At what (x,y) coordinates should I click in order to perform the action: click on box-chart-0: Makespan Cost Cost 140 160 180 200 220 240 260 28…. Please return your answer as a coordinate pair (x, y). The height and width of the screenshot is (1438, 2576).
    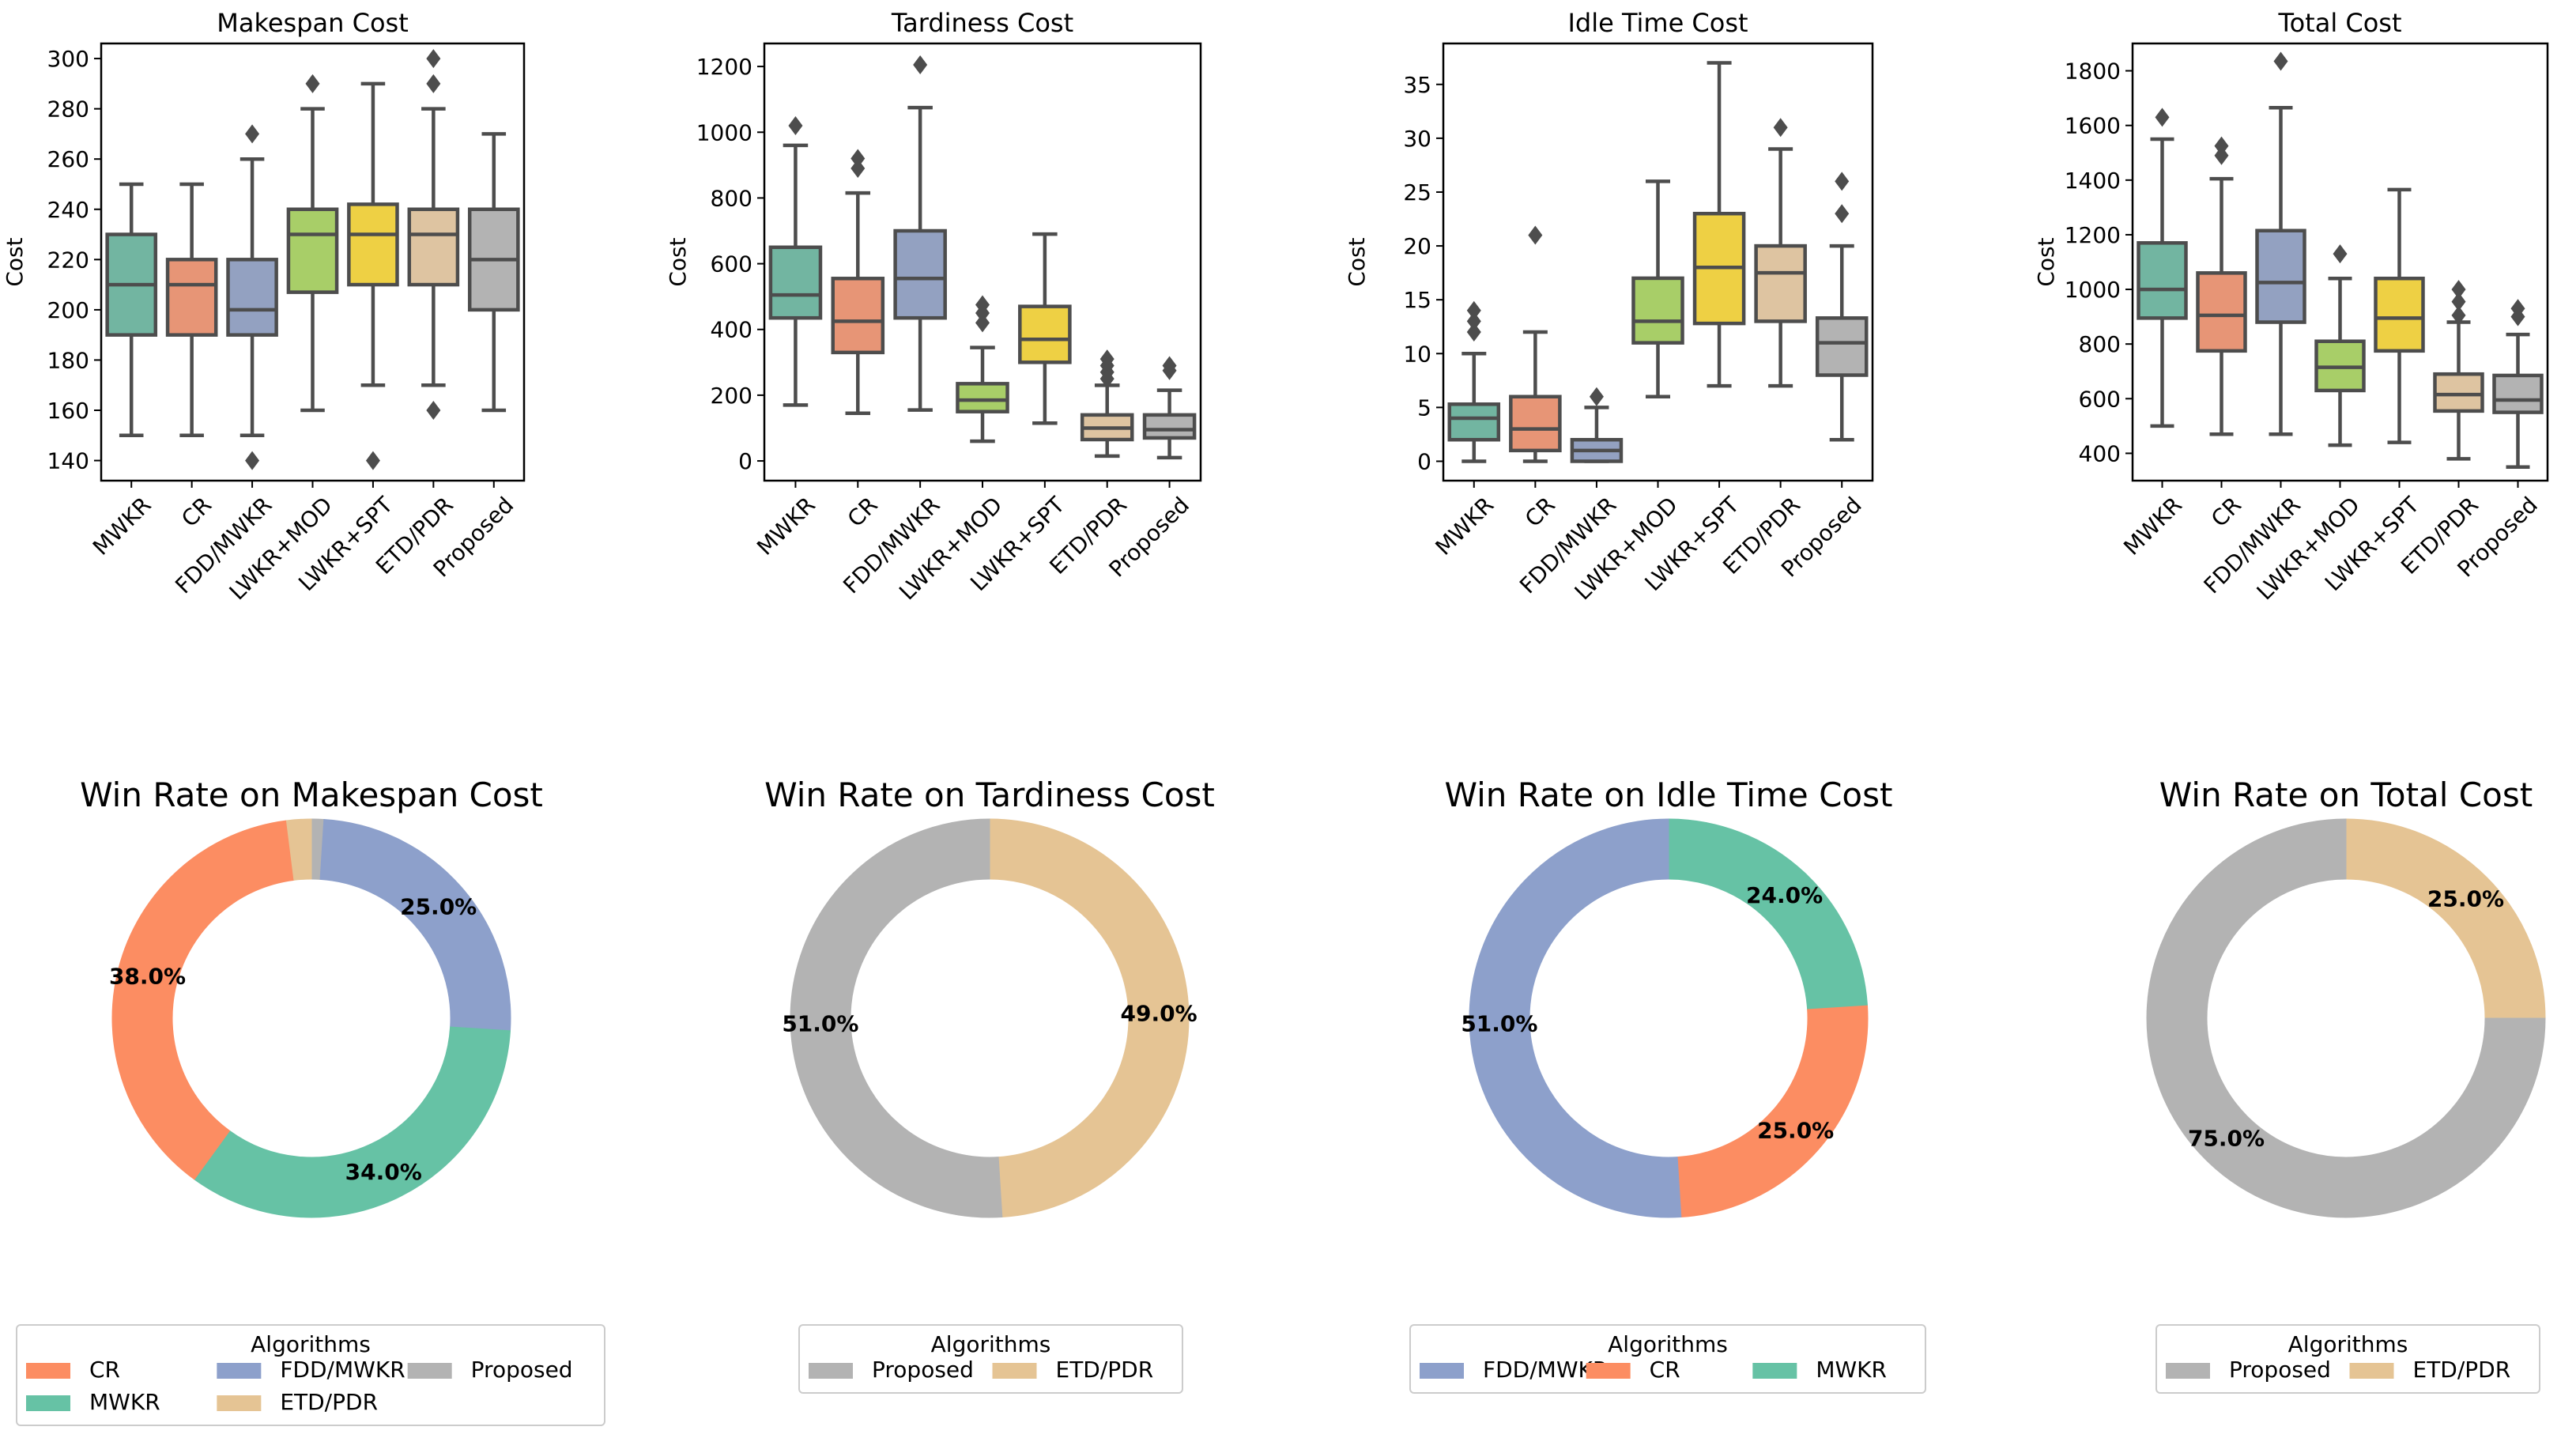
    Looking at the image, I should click on (264, 306).